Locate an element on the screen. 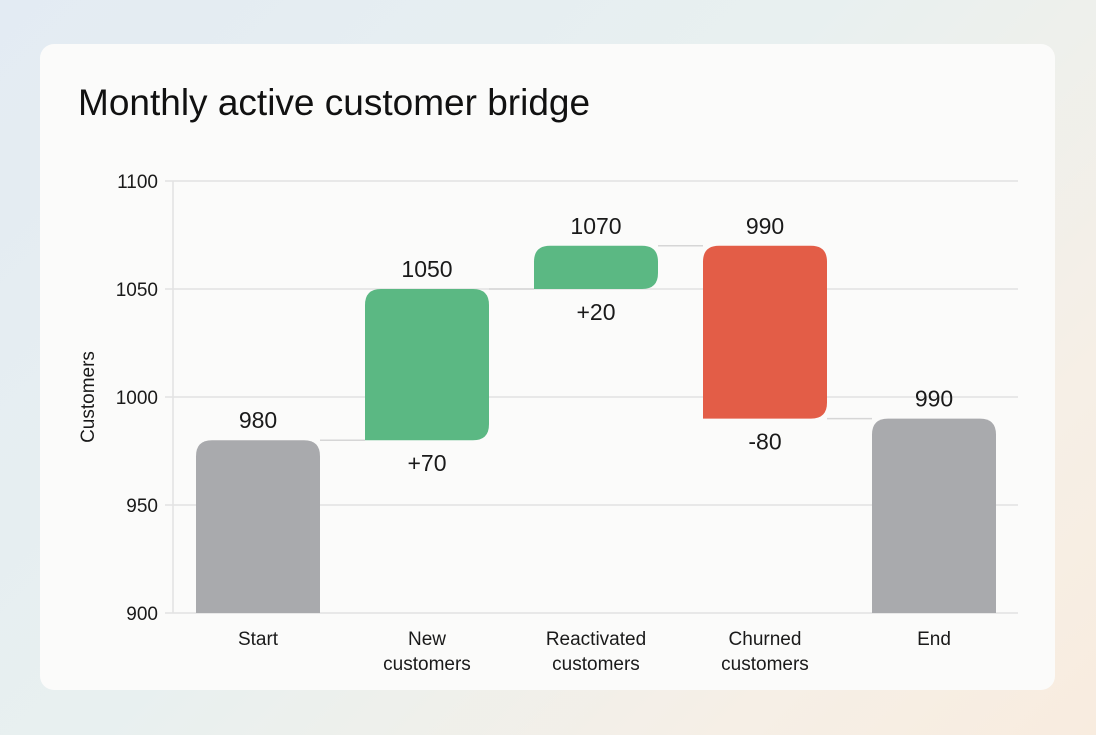 The height and width of the screenshot is (735, 1096). bar-value-label: 1050 is located at coordinates (426, 269).